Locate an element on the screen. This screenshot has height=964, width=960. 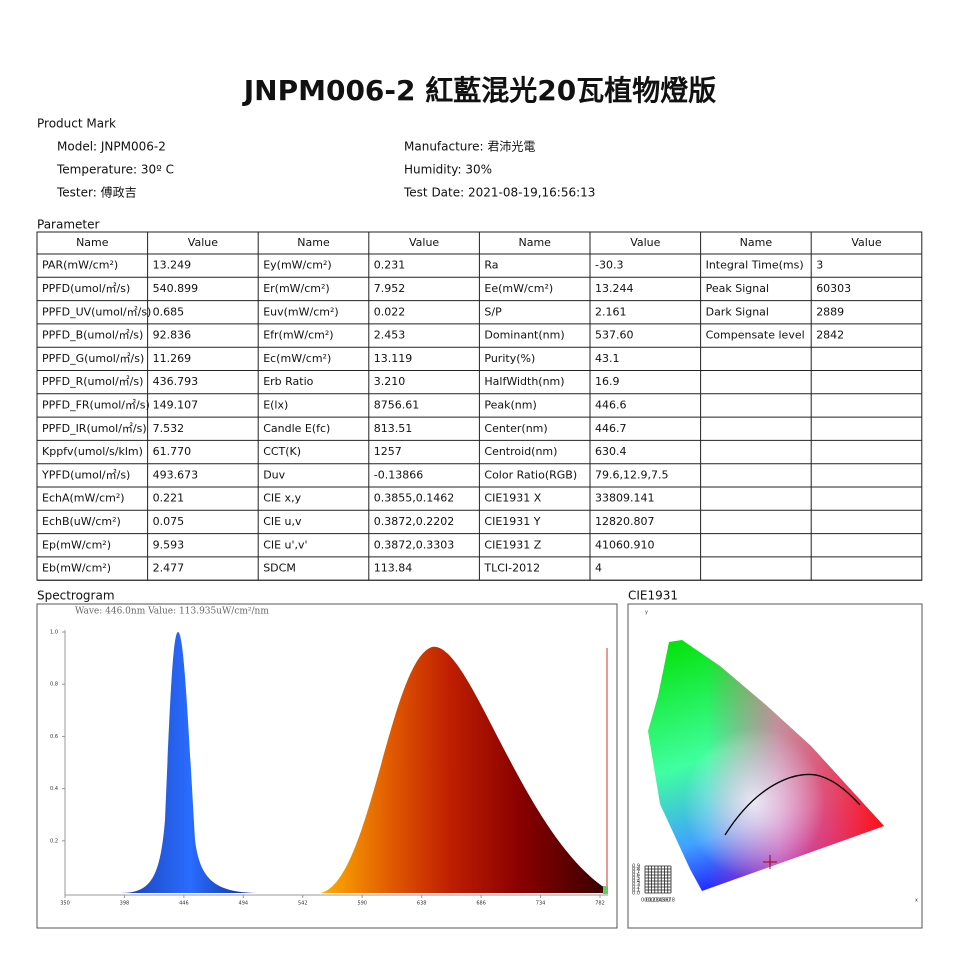
x-tick-label: 782 is located at coordinates (600, 904).